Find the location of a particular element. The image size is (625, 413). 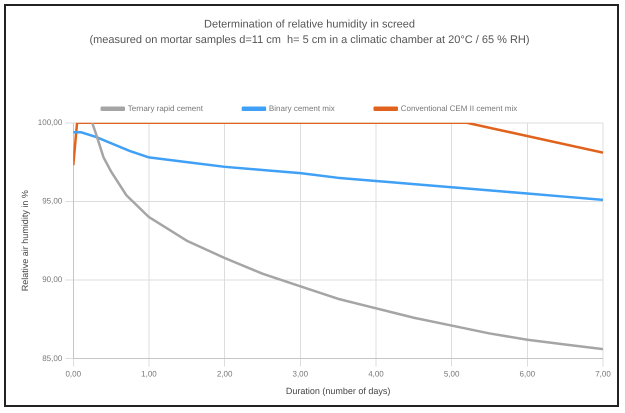

y-axis-title: Relative air humidity in % is located at coordinates (25, 241).